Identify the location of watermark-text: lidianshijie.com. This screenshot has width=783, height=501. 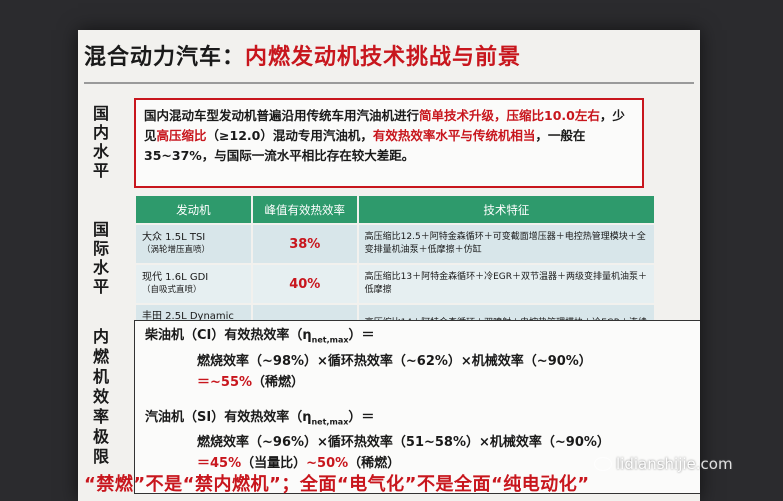
(674, 464).